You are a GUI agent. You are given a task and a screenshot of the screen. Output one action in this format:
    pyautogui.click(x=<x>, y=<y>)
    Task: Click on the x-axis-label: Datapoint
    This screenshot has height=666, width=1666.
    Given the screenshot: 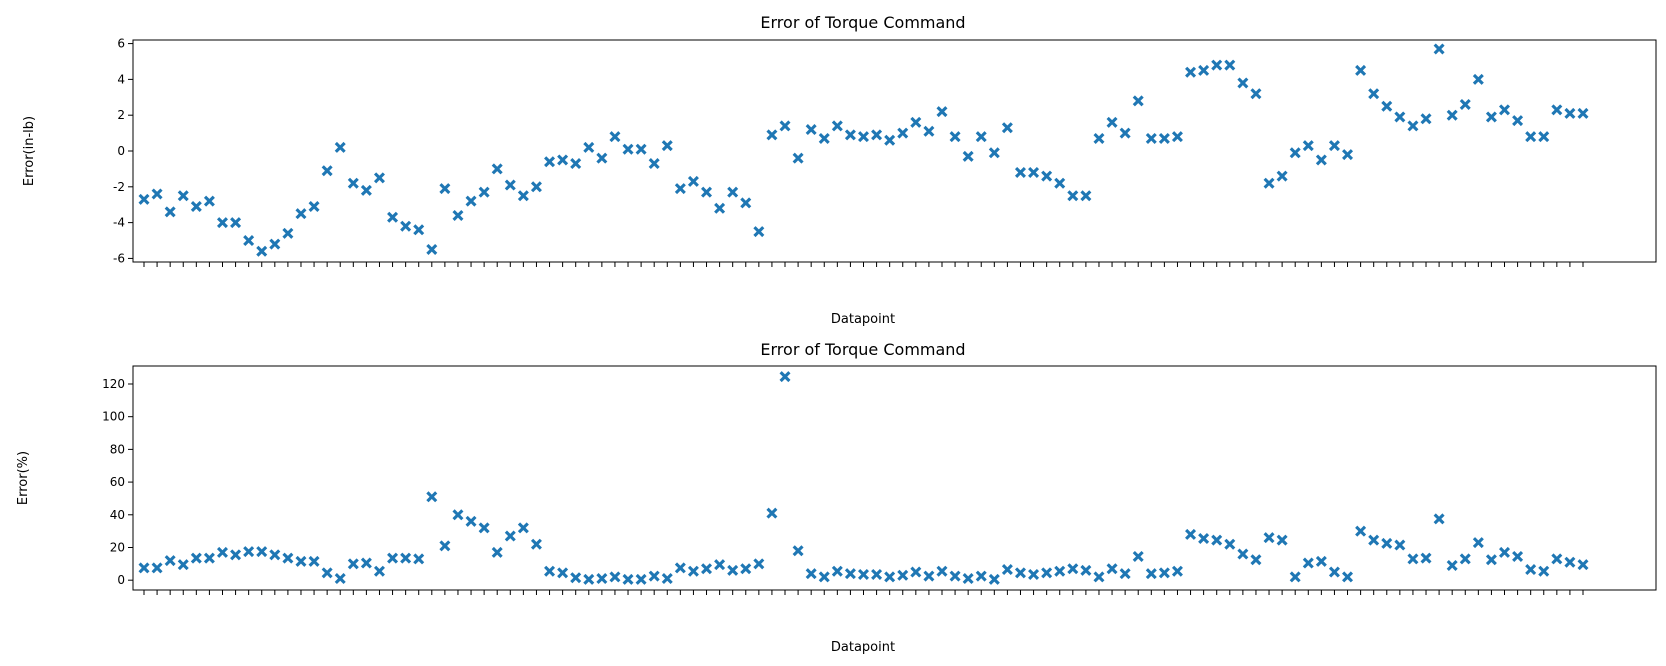 What is the action you would take?
    pyautogui.click(x=863, y=319)
    